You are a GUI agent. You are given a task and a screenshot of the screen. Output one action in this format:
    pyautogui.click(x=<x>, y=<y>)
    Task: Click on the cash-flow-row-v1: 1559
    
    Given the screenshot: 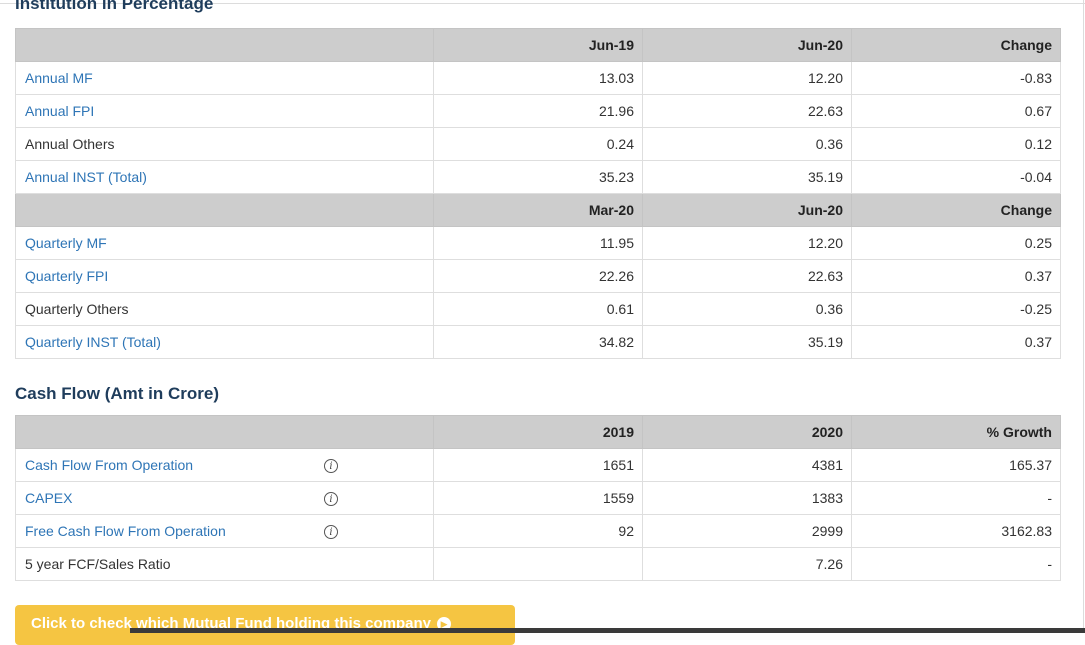 What is the action you would take?
    pyautogui.click(x=538, y=498)
    